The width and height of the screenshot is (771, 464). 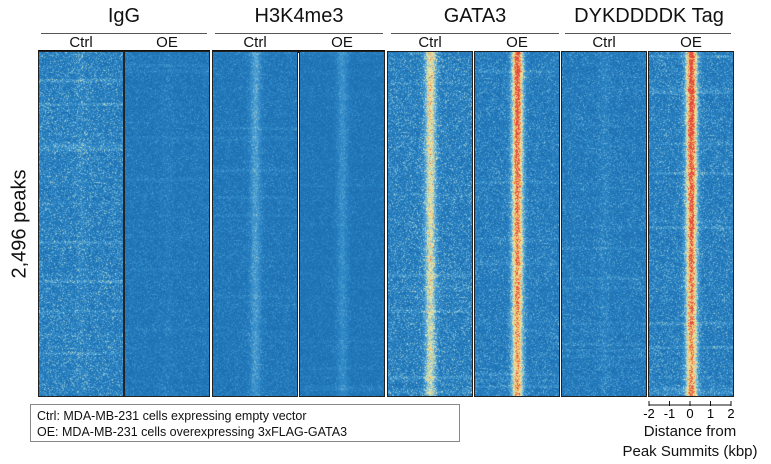 I want to click on group-line-dykddddk-tag, so click(x=648, y=33).